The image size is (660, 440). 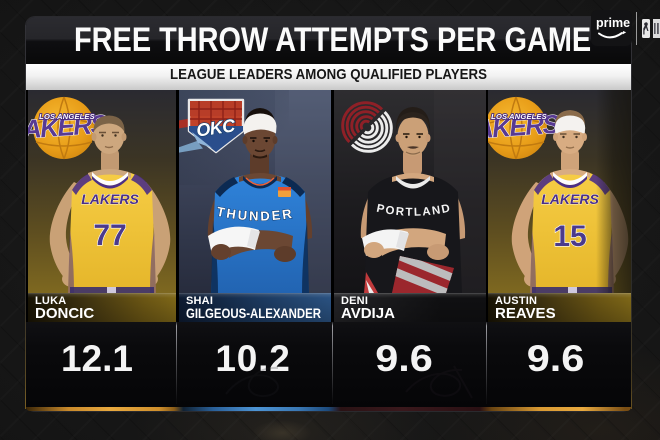 What do you see at coordinates (109, 235) in the screenshot?
I see `svg-text: 77` at bounding box center [109, 235].